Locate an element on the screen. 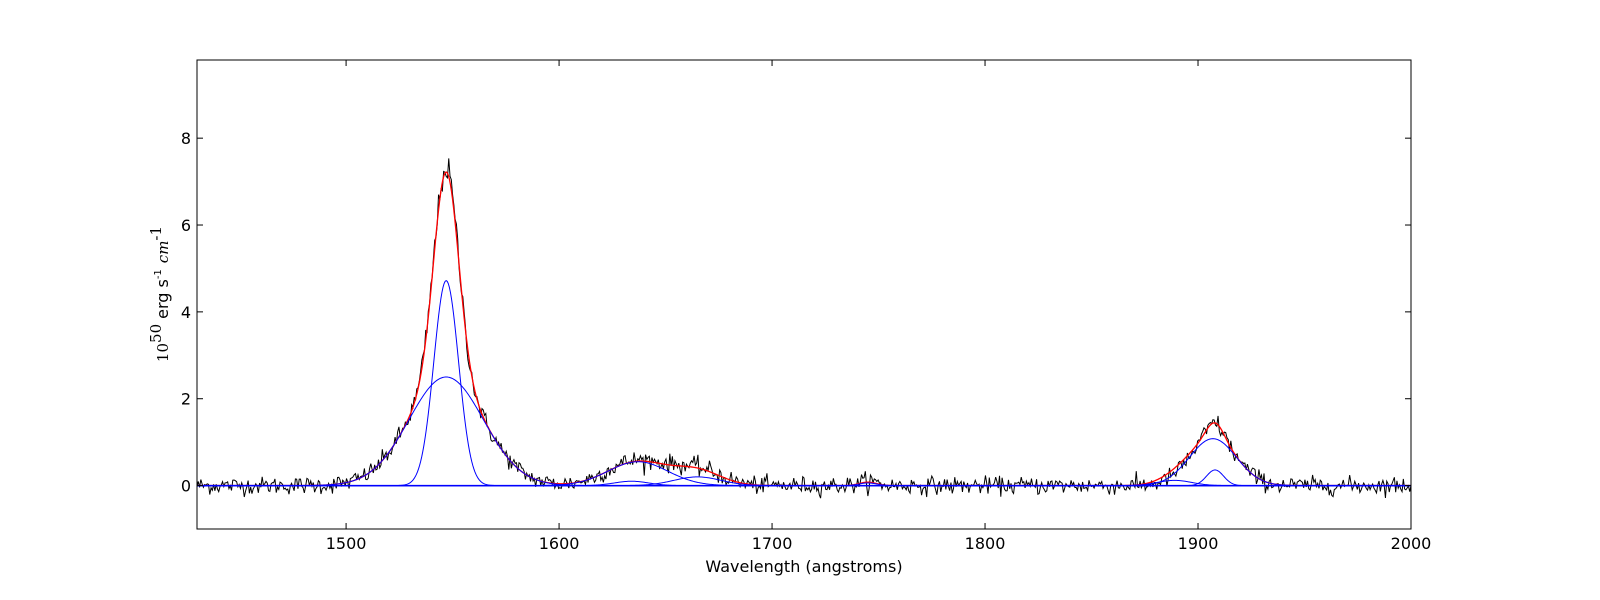 This screenshot has height=600, width=1600. x-tick-label: 1500 is located at coordinates (346, 543).